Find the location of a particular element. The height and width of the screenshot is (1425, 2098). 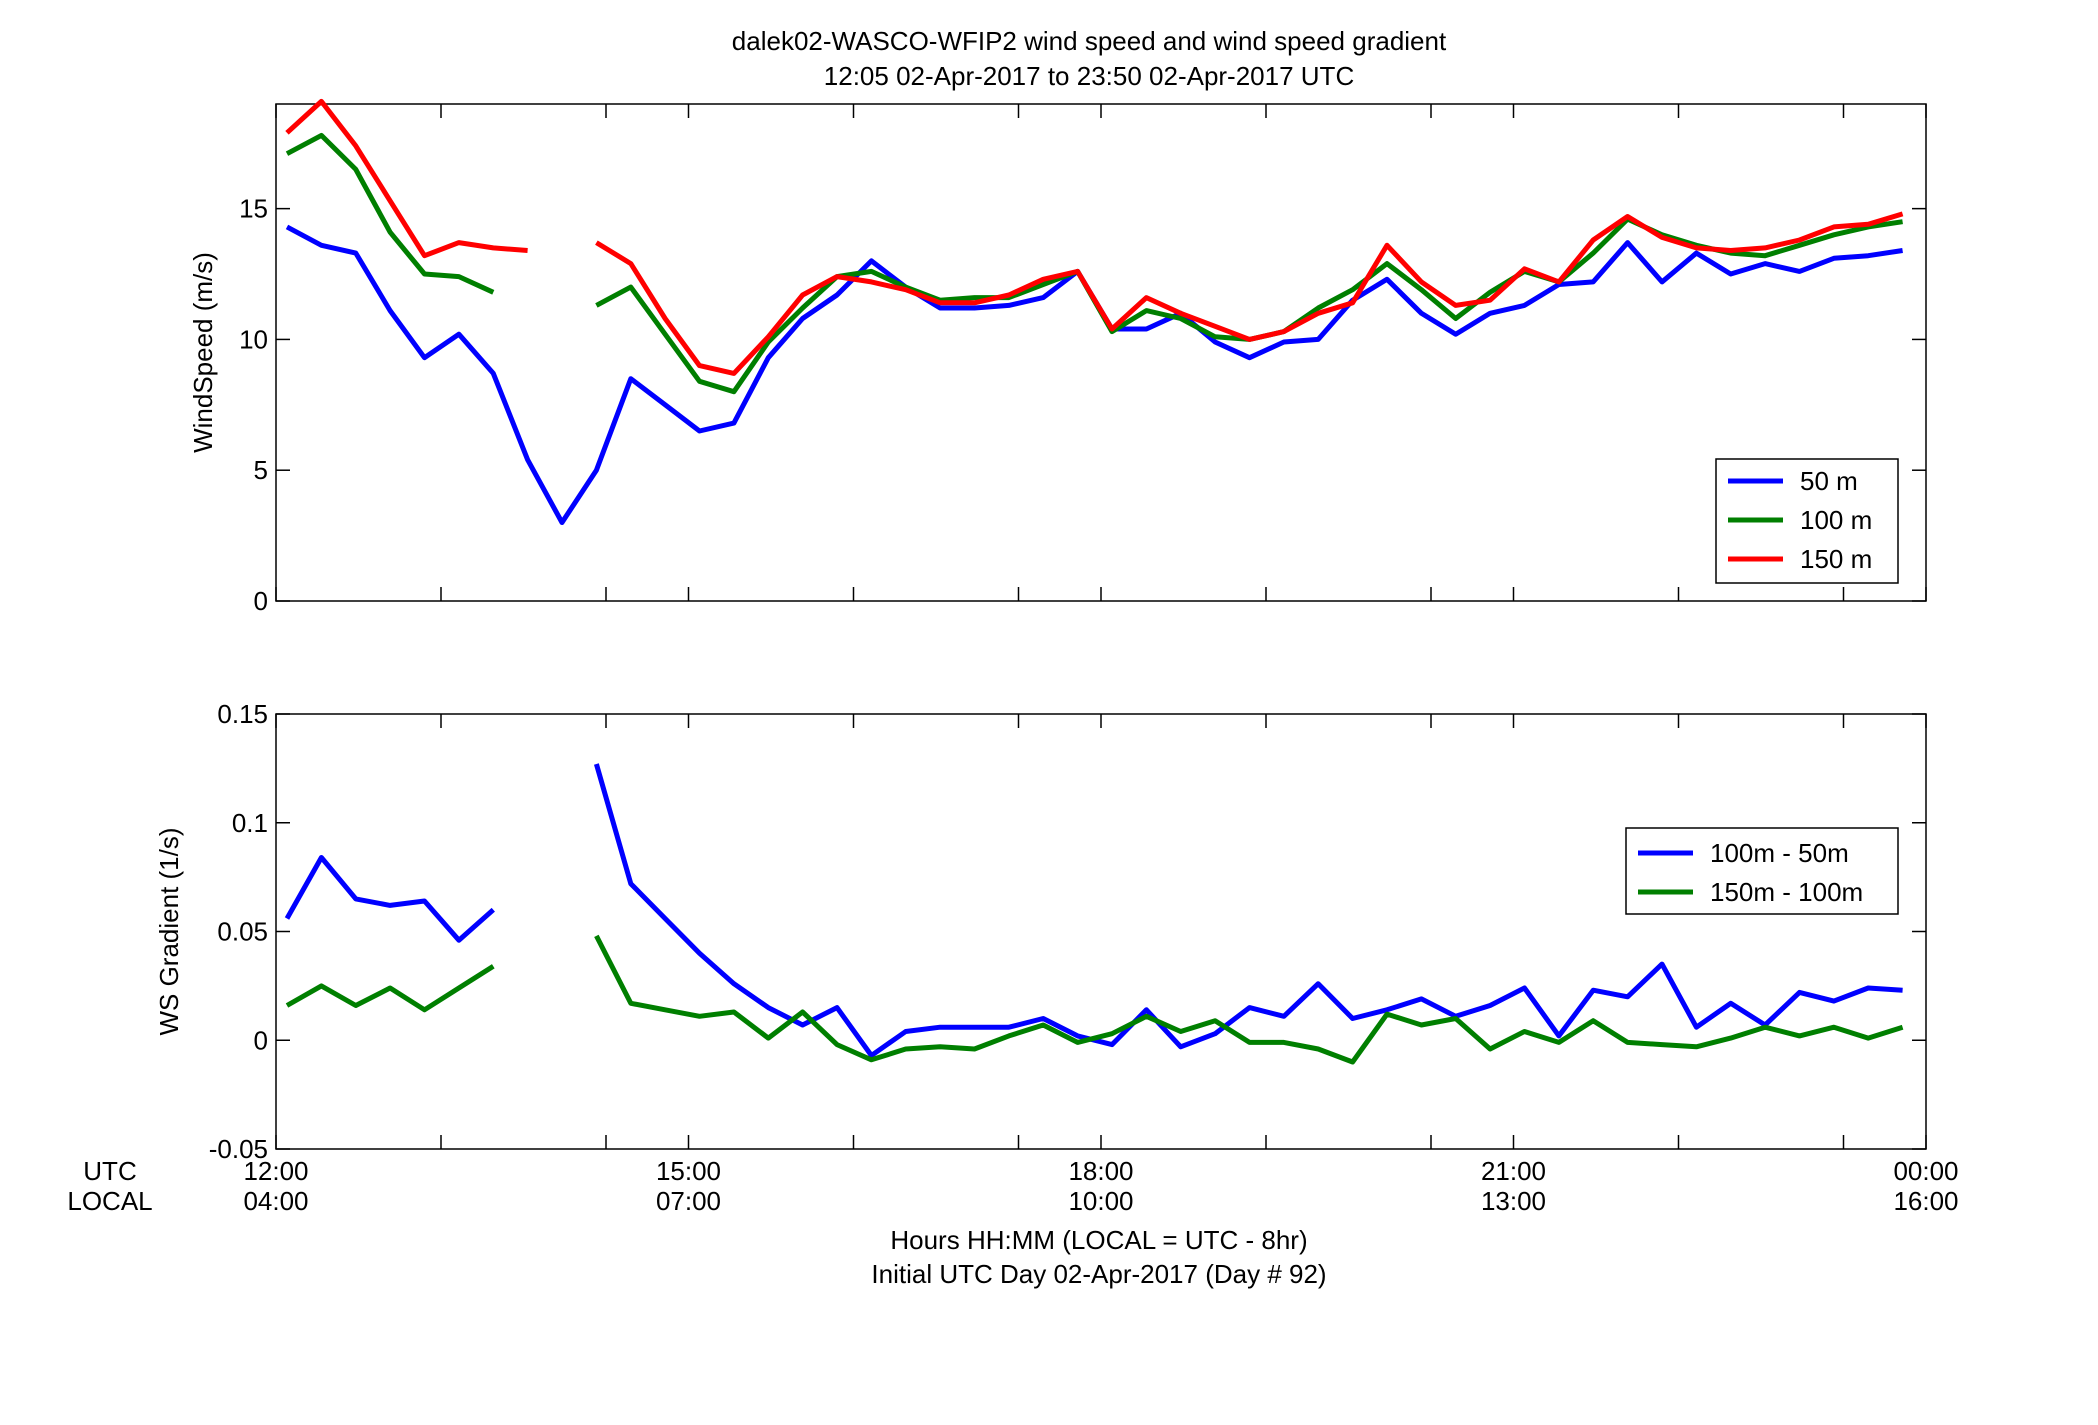

x-tick-label-utc: 15:00 is located at coordinates (688, 1171).